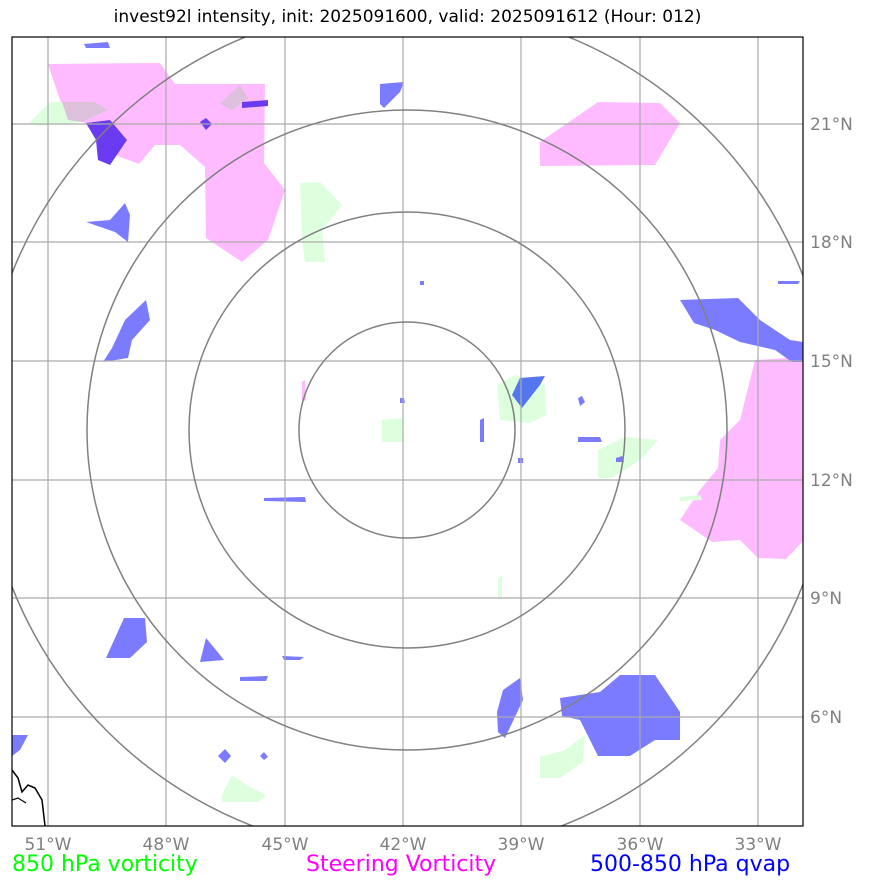 The height and width of the screenshot is (891, 873). I want to click on lon-tick: 42°W, so click(403, 845).